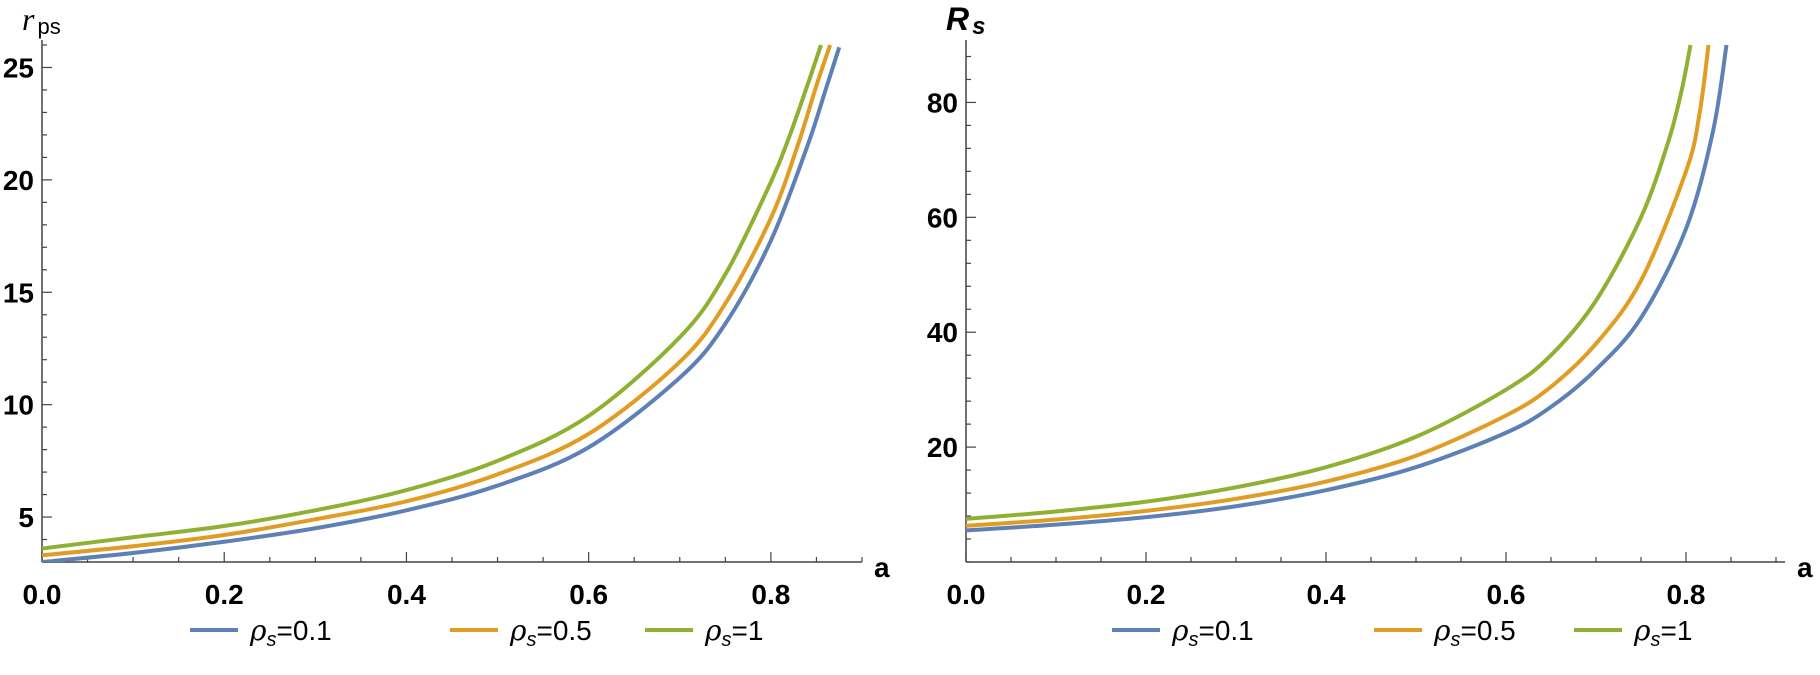 The height and width of the screenshot is (675, 1820). Describe the element at coordinates (18, 405) in the screenshot. I see `y-tick-label: 10` at that location.